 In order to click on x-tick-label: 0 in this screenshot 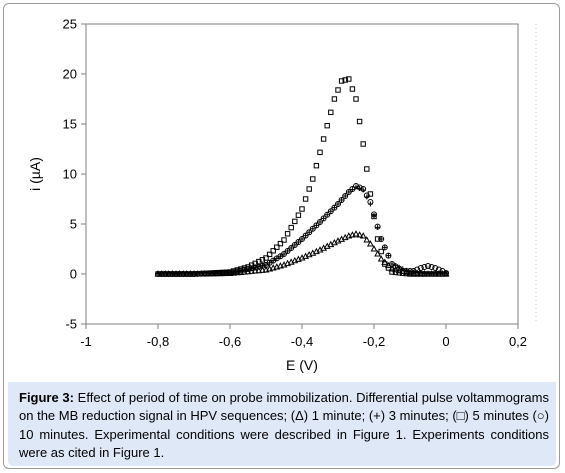, I will do `click(445, 341)`.